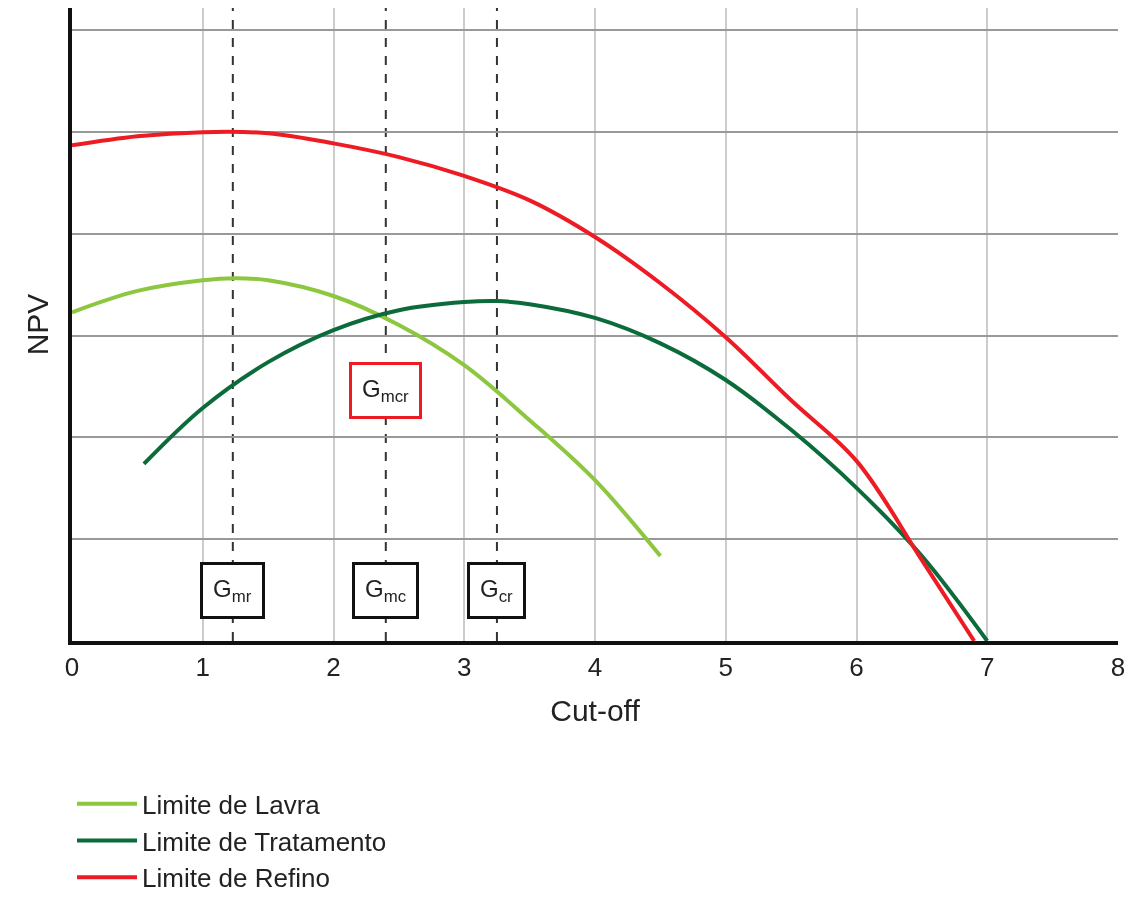 The height and width of the screenshot is (912, 1139). I want to click on x-tick-label: 0, so click(72, 667).